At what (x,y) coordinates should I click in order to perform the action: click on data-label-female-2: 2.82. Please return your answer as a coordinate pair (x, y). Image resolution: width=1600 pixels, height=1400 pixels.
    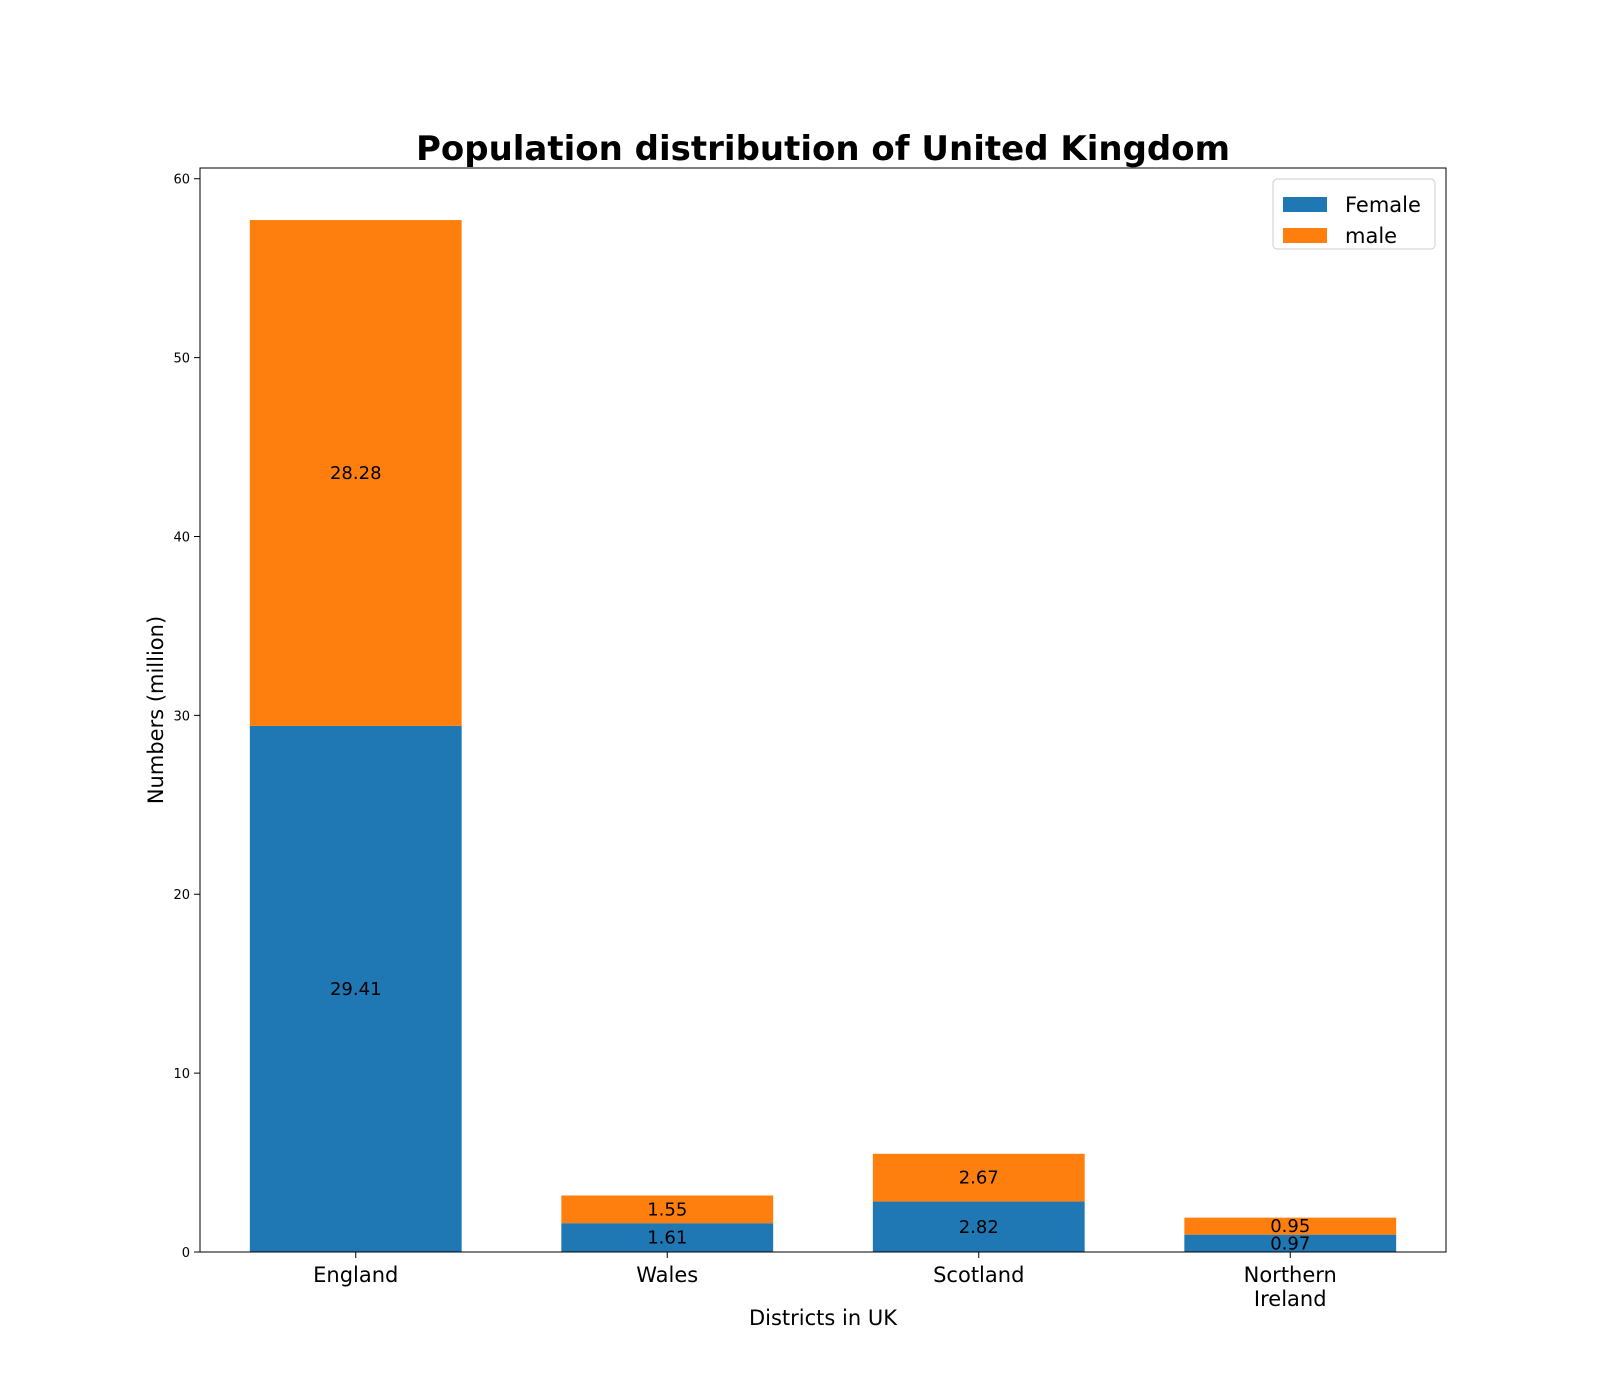
    Looking at the image, I should click on (979, 1227).